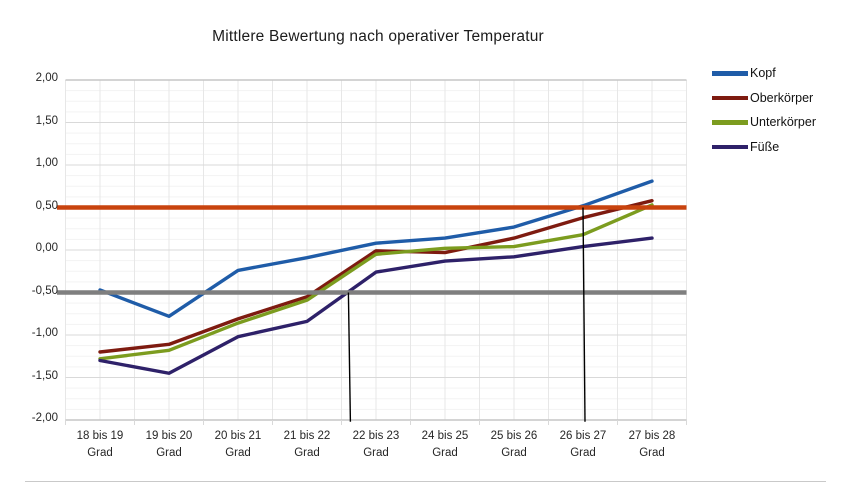 Image resolution: width=851 pixels, height=488 pixels. Describe the element at coordinates (169, 445) in the screenshot. I see `x-axis-label: 19 bis 20 Grad` at that location.